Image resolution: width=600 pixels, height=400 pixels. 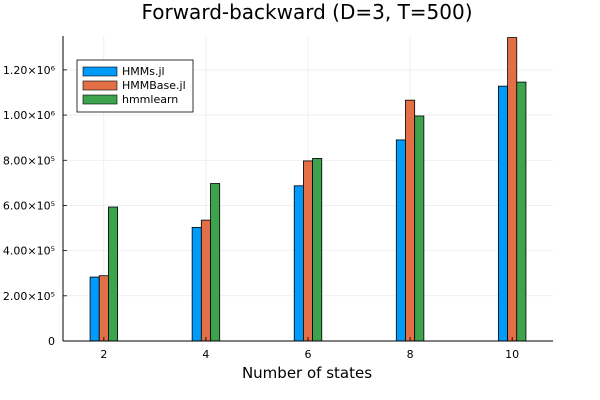 I want to click on y-tick-label: 1.00×10⁶, so click(x=29, y=115).